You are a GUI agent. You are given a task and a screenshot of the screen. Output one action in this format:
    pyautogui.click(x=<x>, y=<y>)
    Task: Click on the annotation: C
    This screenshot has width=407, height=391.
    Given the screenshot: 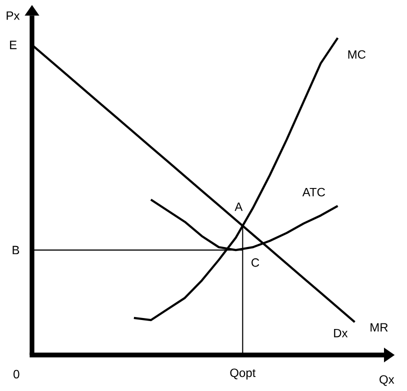 What is the action you would take?
    pyautogui.click(x=256, y=262)
    